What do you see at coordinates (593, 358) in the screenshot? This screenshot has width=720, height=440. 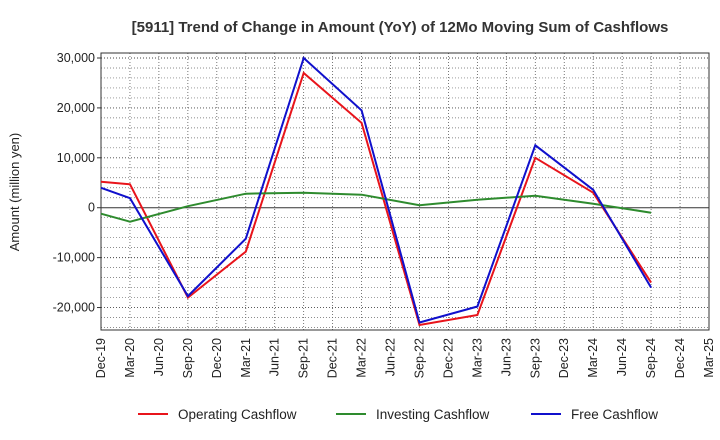 I see `x-tick-label: Mar-24` at bounding box center [593, 358].